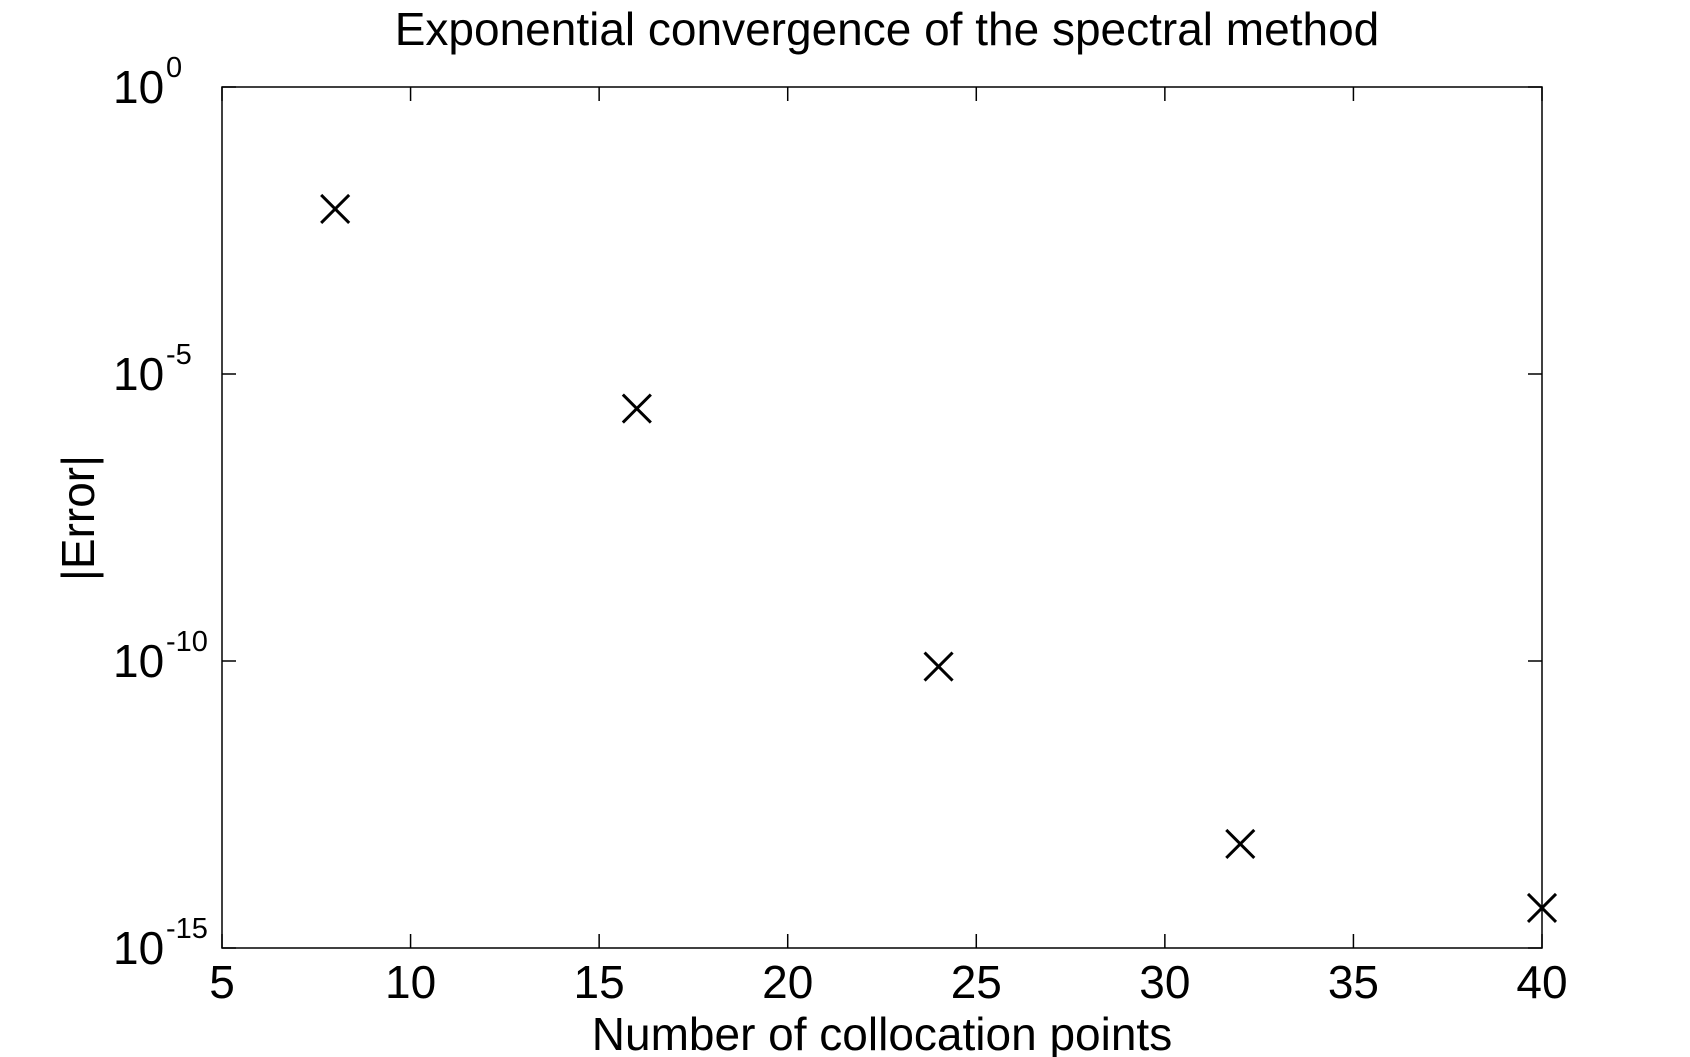 Image resolution: width=1690 pixels, height=1057 pixels. I want to click on x-tick-label: 20, so click(787, 982).